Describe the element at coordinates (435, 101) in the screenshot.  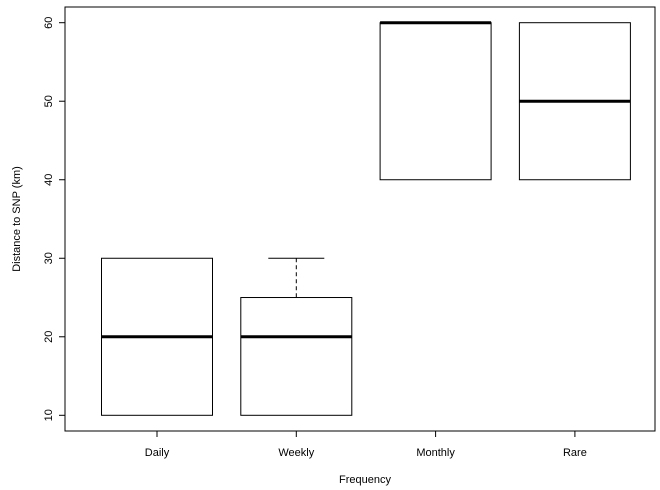
I see `box-monthly` at that location.